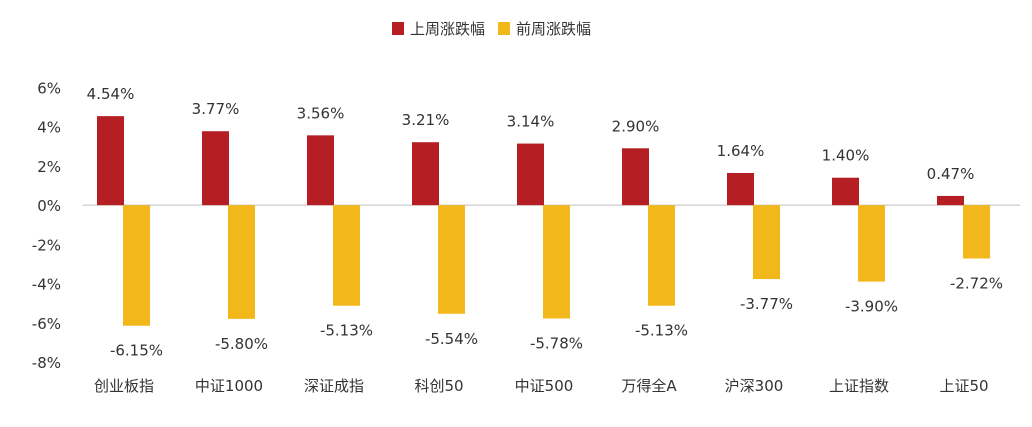 This screenshot has height=427, width=1032. I want to click on data-label-last-week: 3.21%, so click(426, 120).